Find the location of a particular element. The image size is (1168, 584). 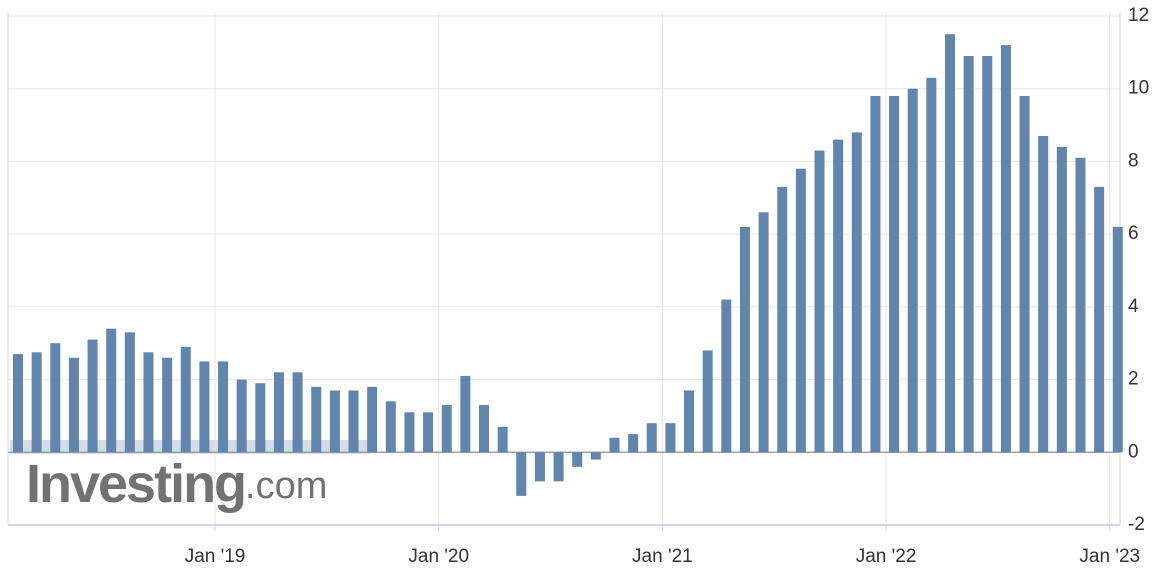

watermark-brand: Investing is located at coordinates (135, 484).